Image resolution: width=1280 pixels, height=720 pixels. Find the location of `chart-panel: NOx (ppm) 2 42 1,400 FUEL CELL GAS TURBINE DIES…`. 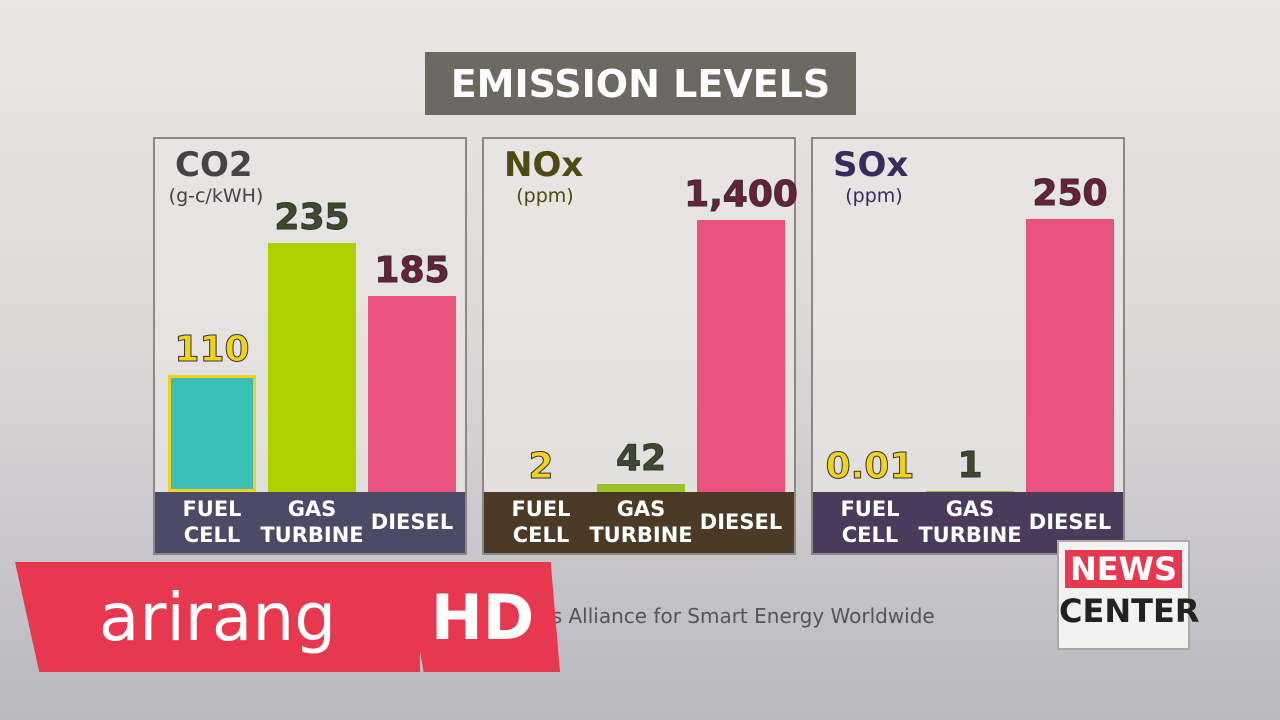

chart-panel: NOx (ppm) 2 42 1,400 FUEL CELL GAS TURBINE DIES… is located at coordinates (640, 346).